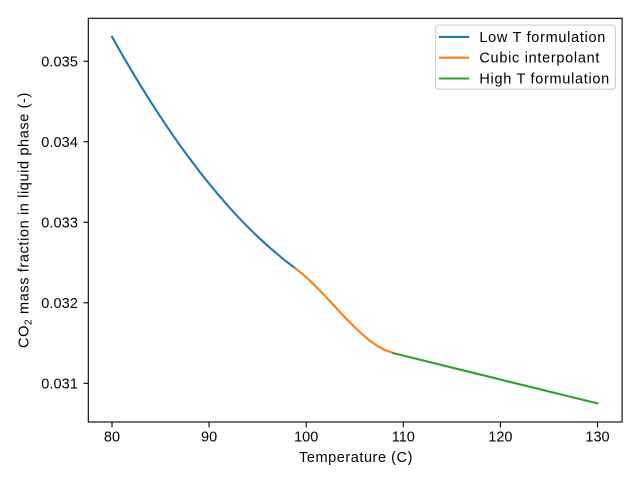  I want to click on svg-text: Temperature (C), so click(356, 458).